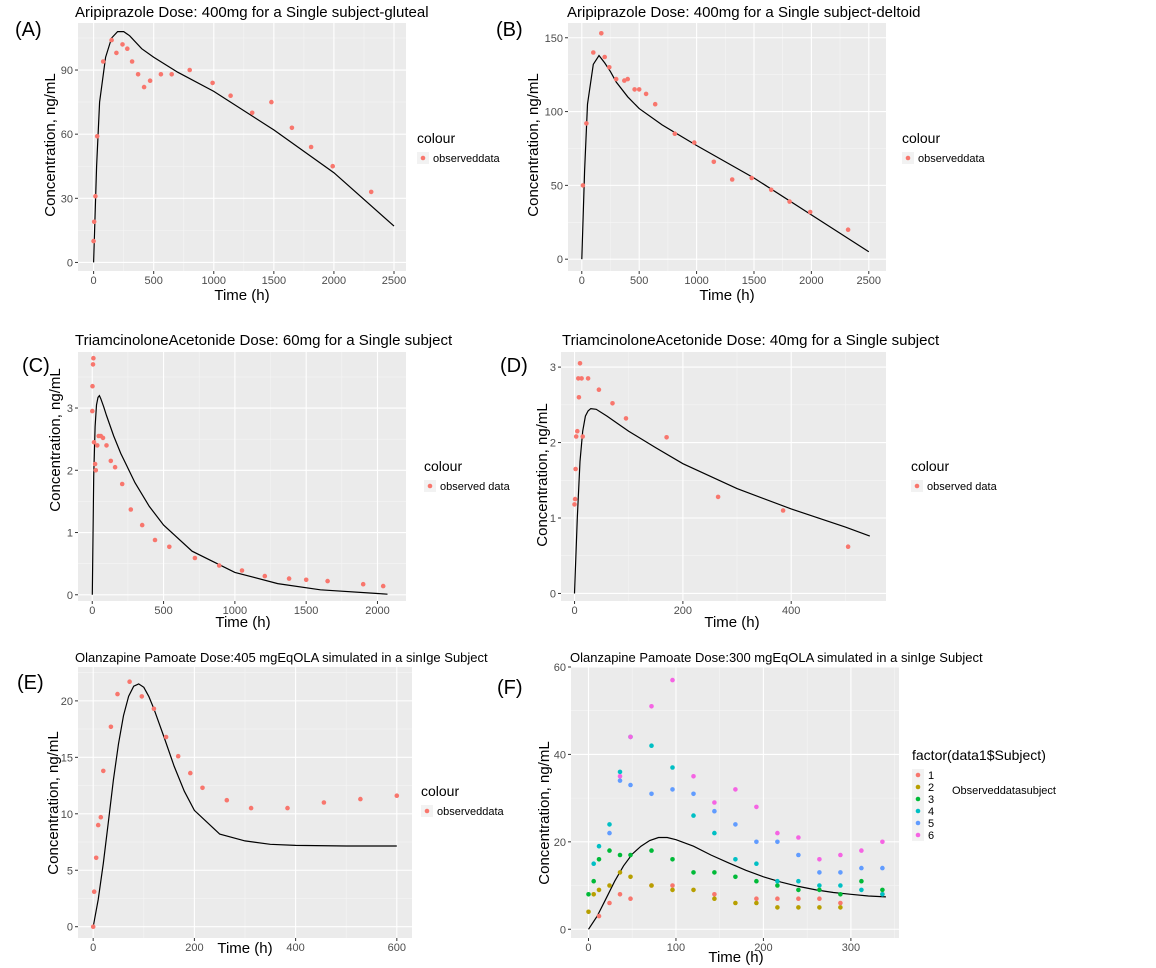  What do you see at coordinates (94, 281) in the screenshot?
I see `x-tick-label: 0` at bounding box center [94, 281].